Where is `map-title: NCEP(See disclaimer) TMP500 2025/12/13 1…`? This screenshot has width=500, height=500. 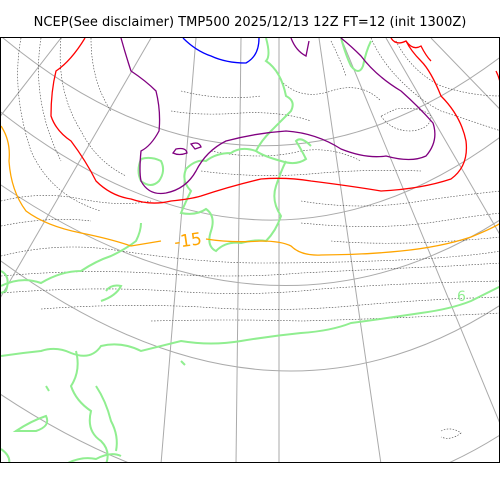
map-title: NCEP(See disclaimer) TMP500 2025/12/13 1… is located at coordinates (250, 22).